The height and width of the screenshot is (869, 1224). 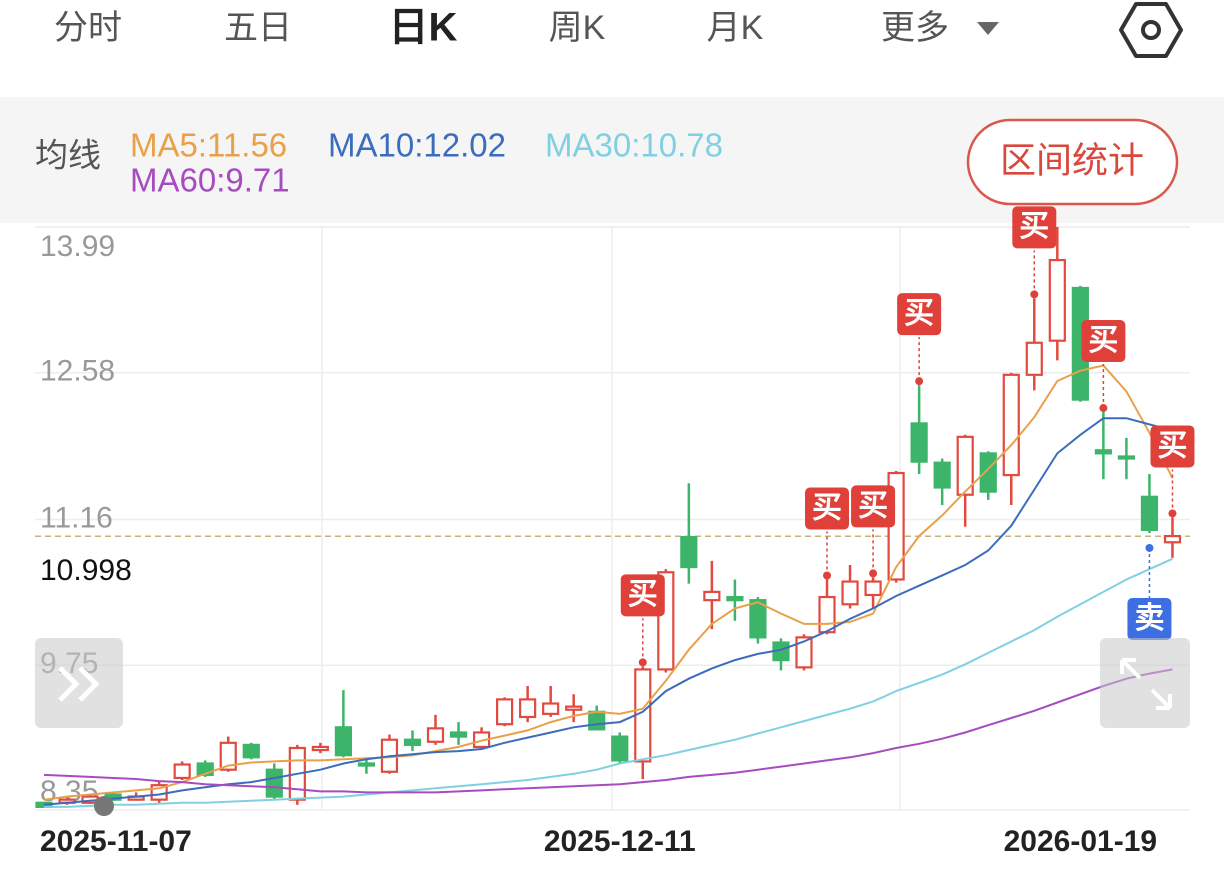 I want to click on tab: 五日, so click(x=258, y=28).